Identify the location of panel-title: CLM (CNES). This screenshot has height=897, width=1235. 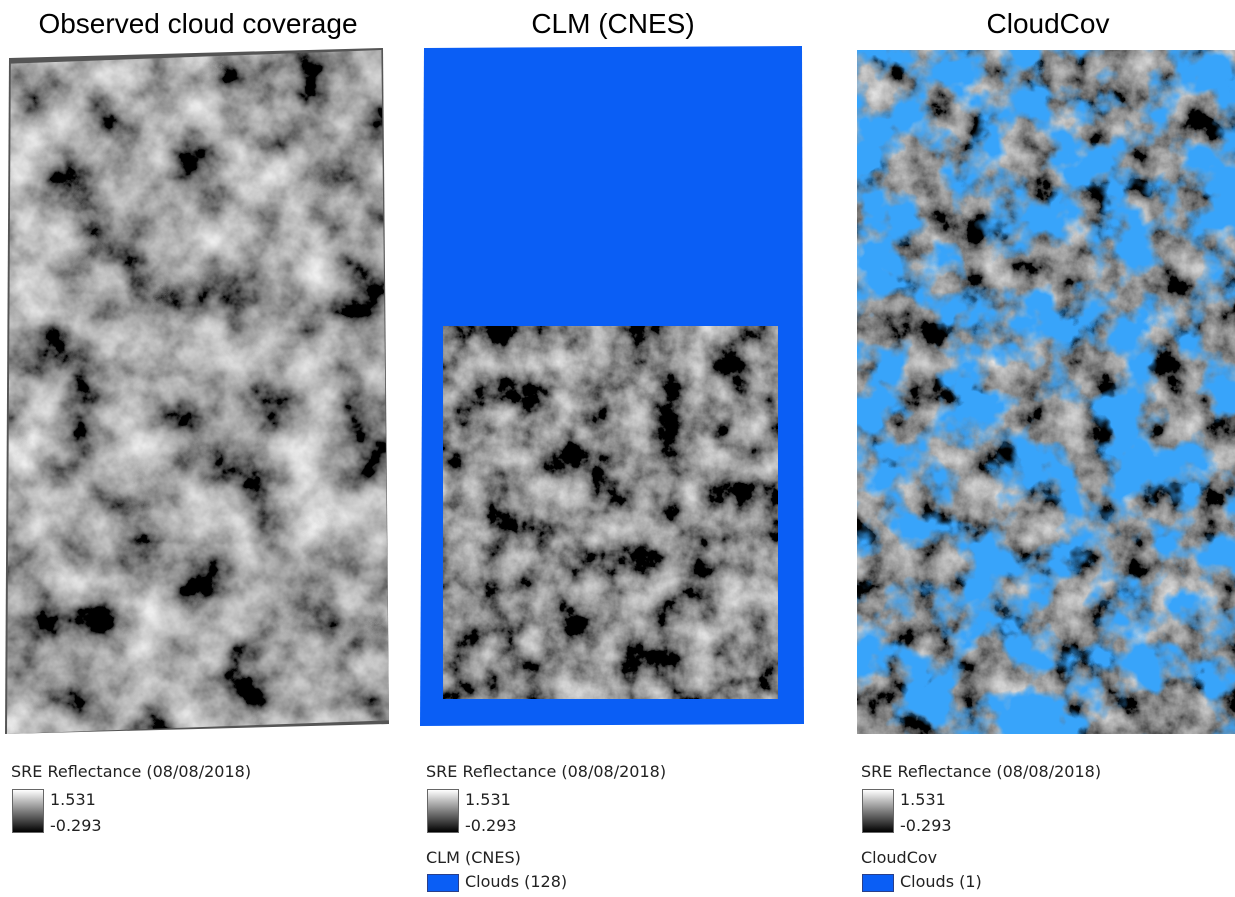
(613, 23).